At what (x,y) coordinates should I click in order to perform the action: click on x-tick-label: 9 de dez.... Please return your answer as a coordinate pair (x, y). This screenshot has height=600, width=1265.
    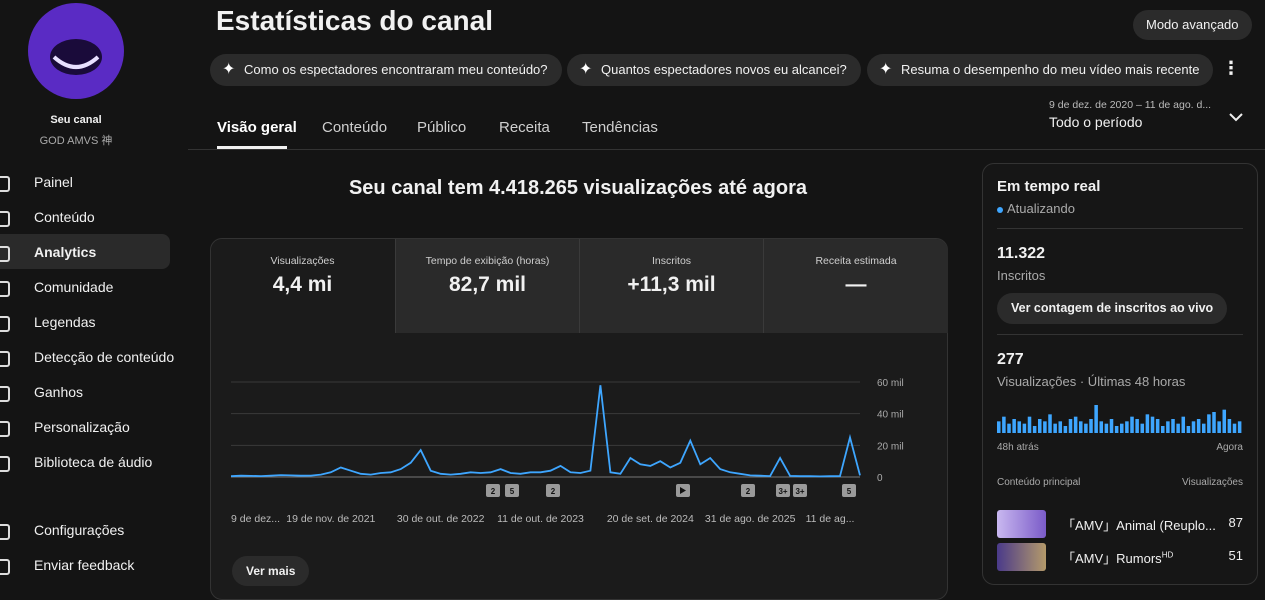
    Looking at the image, I should click on (255, 519).